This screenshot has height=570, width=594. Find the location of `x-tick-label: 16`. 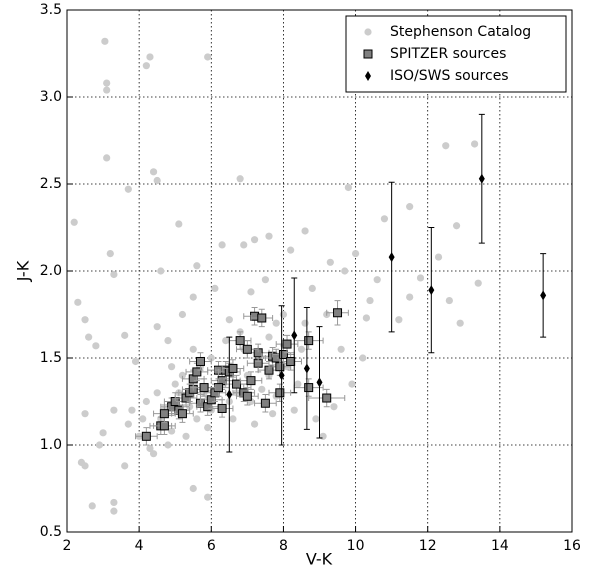

x-tick-label: 16 is located at coordinates (572, 546).